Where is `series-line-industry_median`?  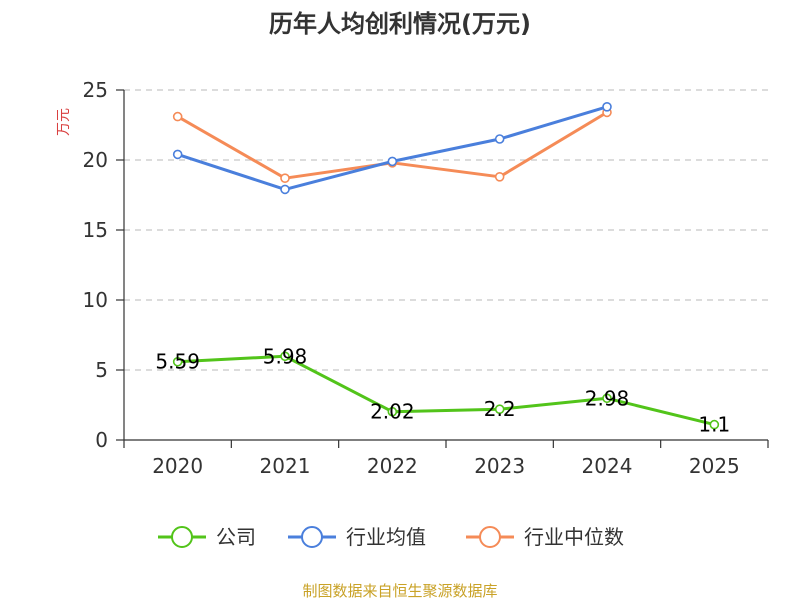 series-line-industry_median is located at coordinates (392, 145).